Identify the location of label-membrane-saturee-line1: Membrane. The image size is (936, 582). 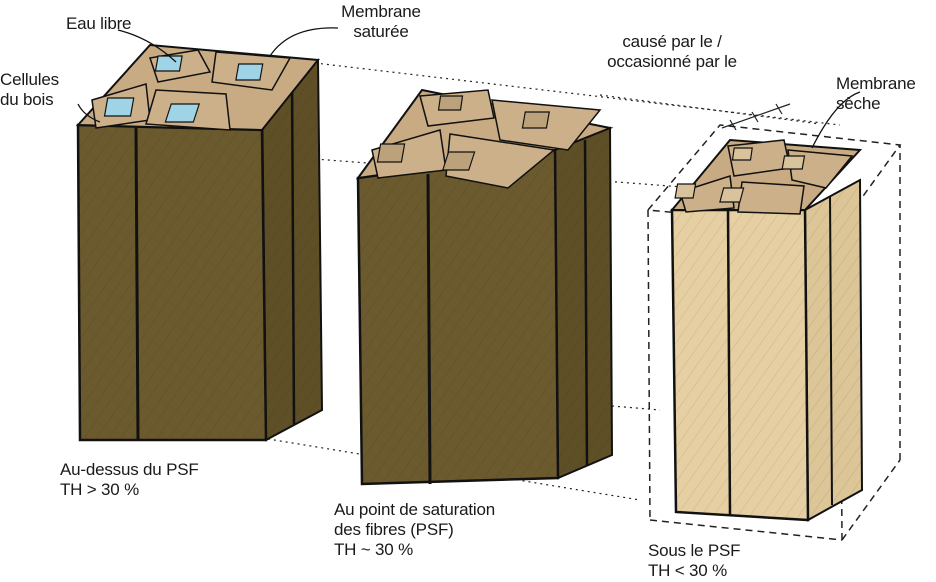
(381, 11).